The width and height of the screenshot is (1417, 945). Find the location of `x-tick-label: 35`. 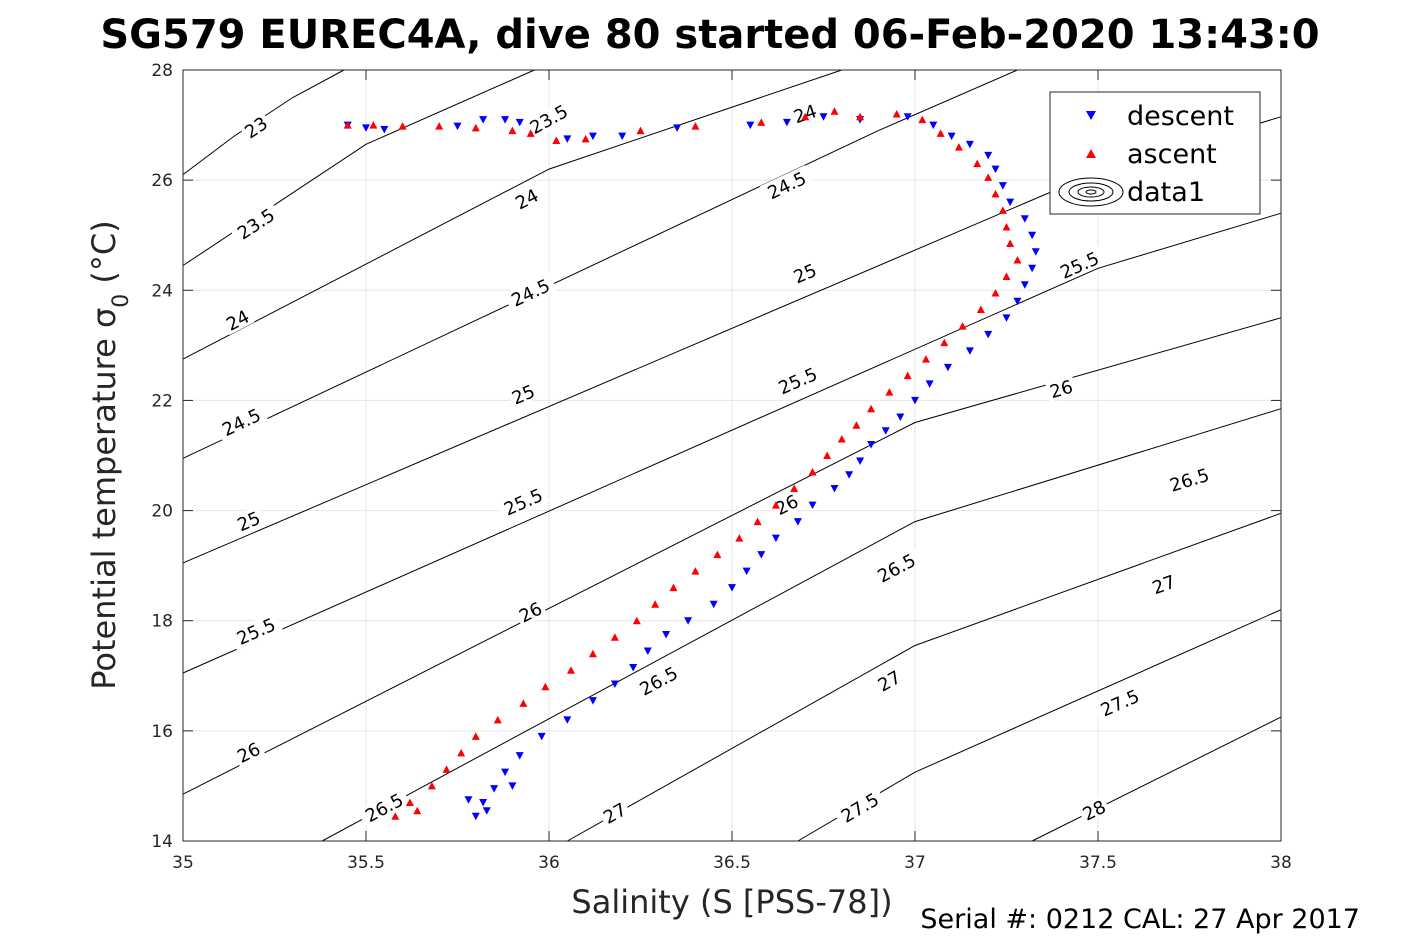

x-tick-label: 35 is located at coordinates (183, 863).